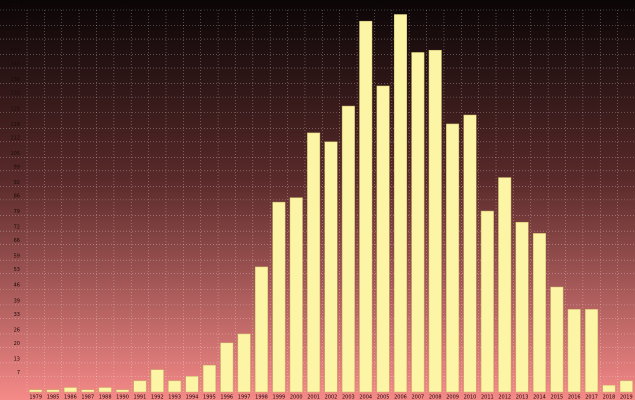 The width and height of the screenshot is (635, 400). What do you see at coordinates (574, 397) in the screenshot?
I see `x-tick-label: 2016` at bounding box center [574, 397].